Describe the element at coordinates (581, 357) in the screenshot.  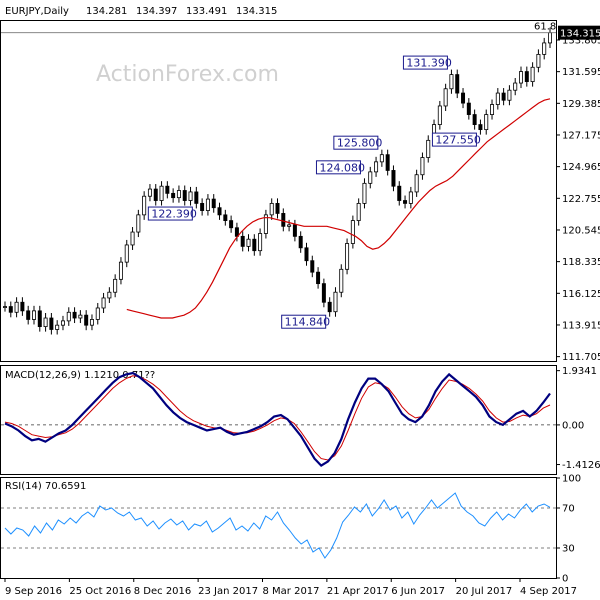
I see `price-tick-label: 111.705` at that location.